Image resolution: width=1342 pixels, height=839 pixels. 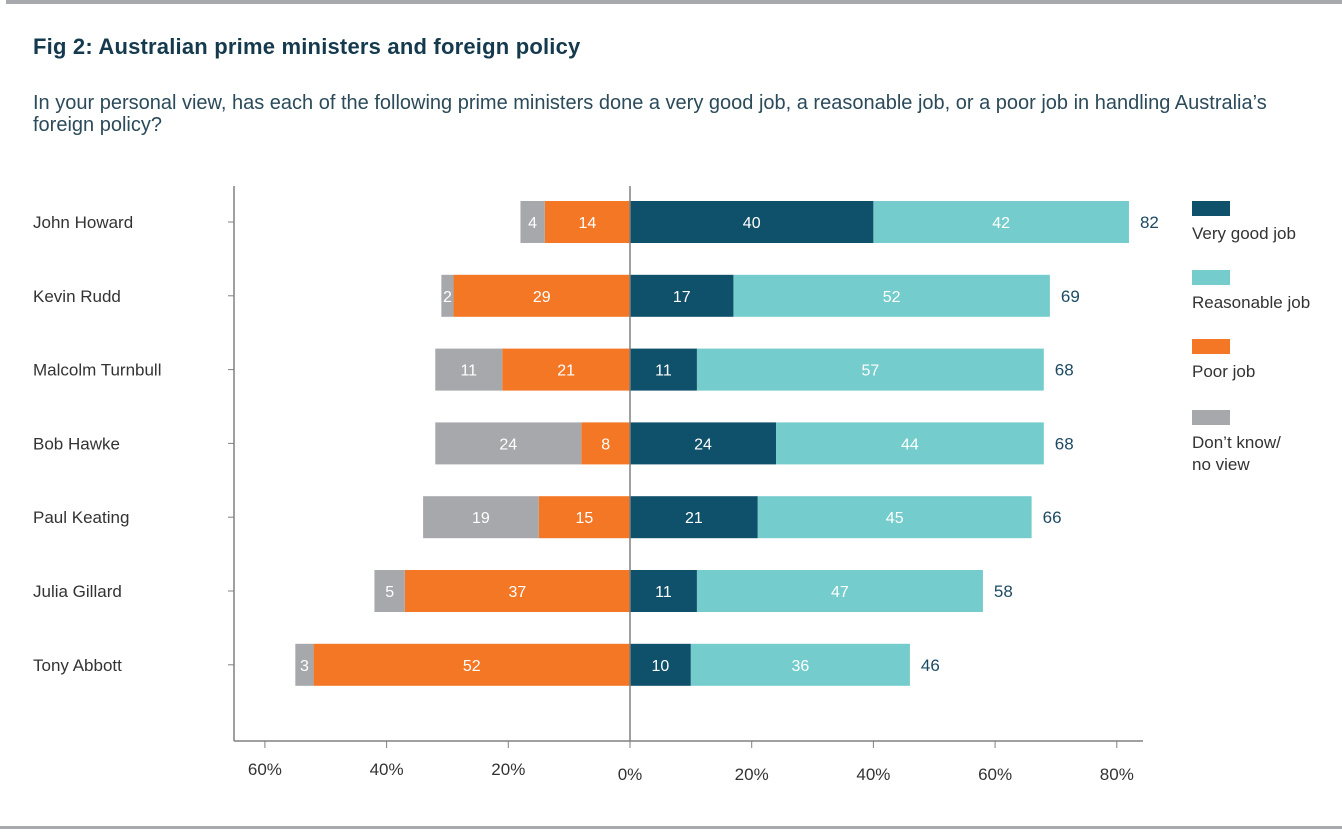 I want to click on x-tick-label: 80%, so click(x=1117, y=774).